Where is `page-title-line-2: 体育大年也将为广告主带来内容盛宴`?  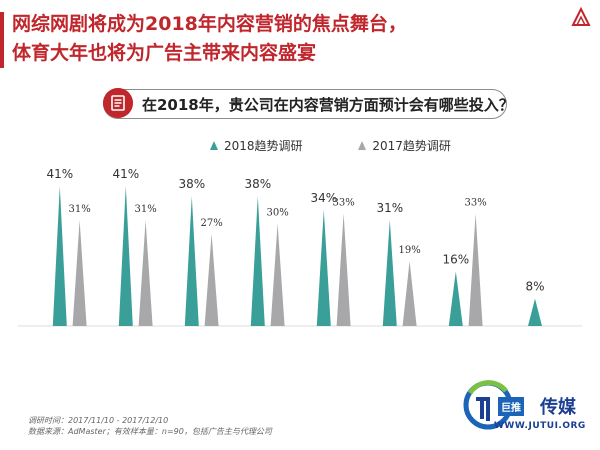
page-title-line-2: 体育大年也将为广告主带来内容盛宴 is located at coordinates (164, 53).